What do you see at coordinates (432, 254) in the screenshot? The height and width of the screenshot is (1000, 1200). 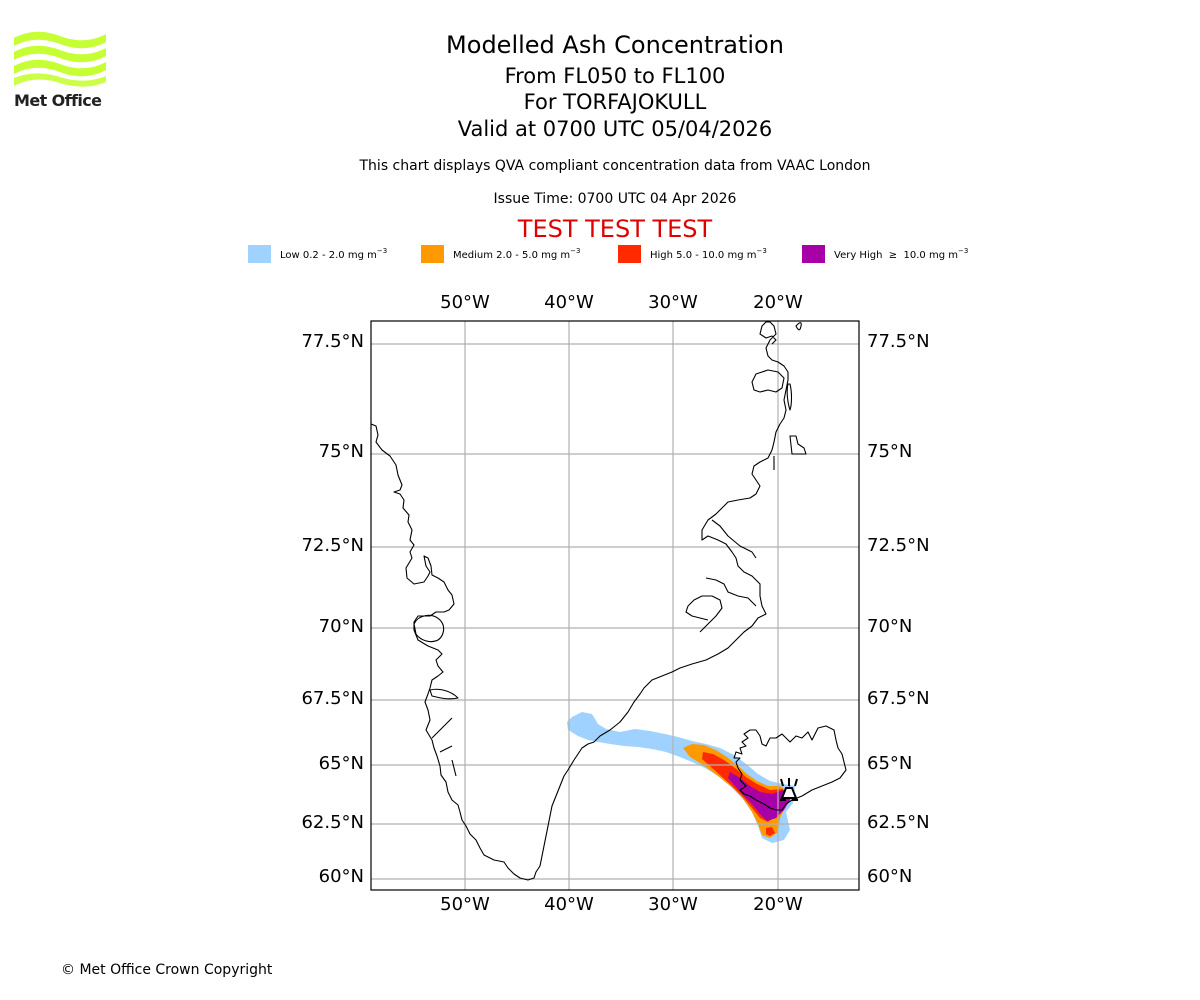 I see `legend-swatch-medium` at bounding box center [432, 254].